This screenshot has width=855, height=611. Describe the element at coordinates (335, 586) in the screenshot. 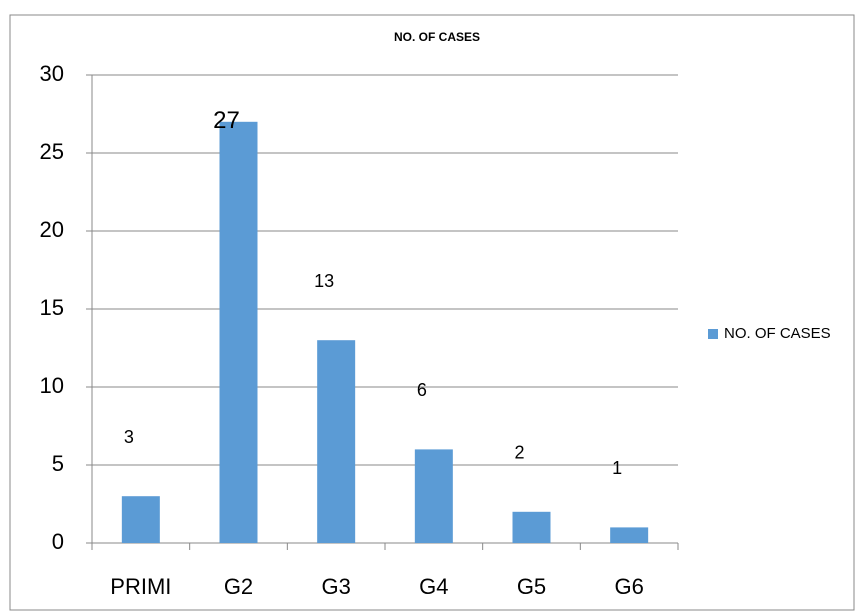

I see `x-tick-label: G3` at that location.